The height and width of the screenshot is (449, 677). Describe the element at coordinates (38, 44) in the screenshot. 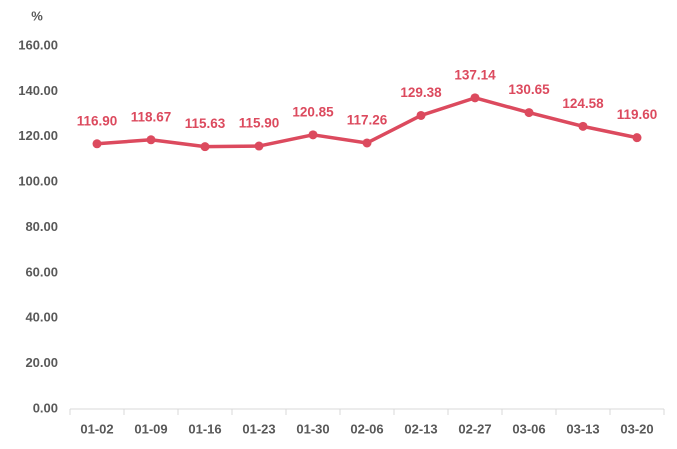

I see `y-tick-label: 160.00` at that location.